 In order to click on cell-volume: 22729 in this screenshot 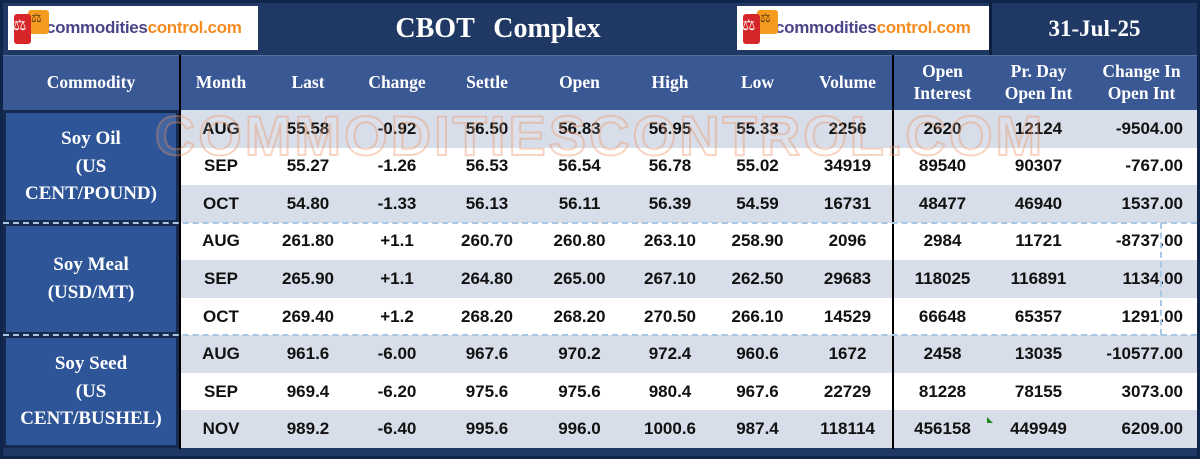, I will do `click(847, 391)`.